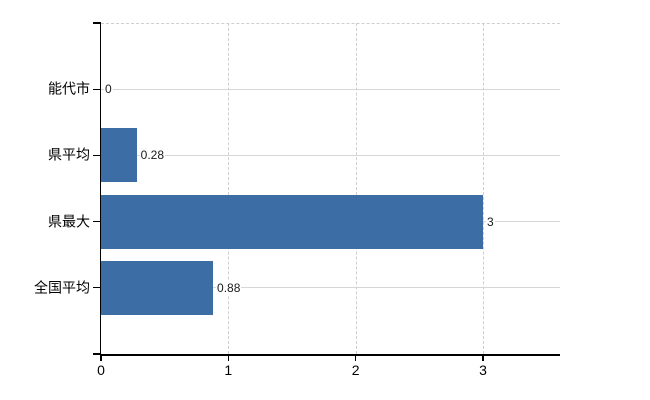 Image resolution: width=650 pixels, height=400 pixels. What do you see at coordinates (152, 155) in the screenshot?
I see `bar-value-label: 0.28` at bounding box center [152, 155].